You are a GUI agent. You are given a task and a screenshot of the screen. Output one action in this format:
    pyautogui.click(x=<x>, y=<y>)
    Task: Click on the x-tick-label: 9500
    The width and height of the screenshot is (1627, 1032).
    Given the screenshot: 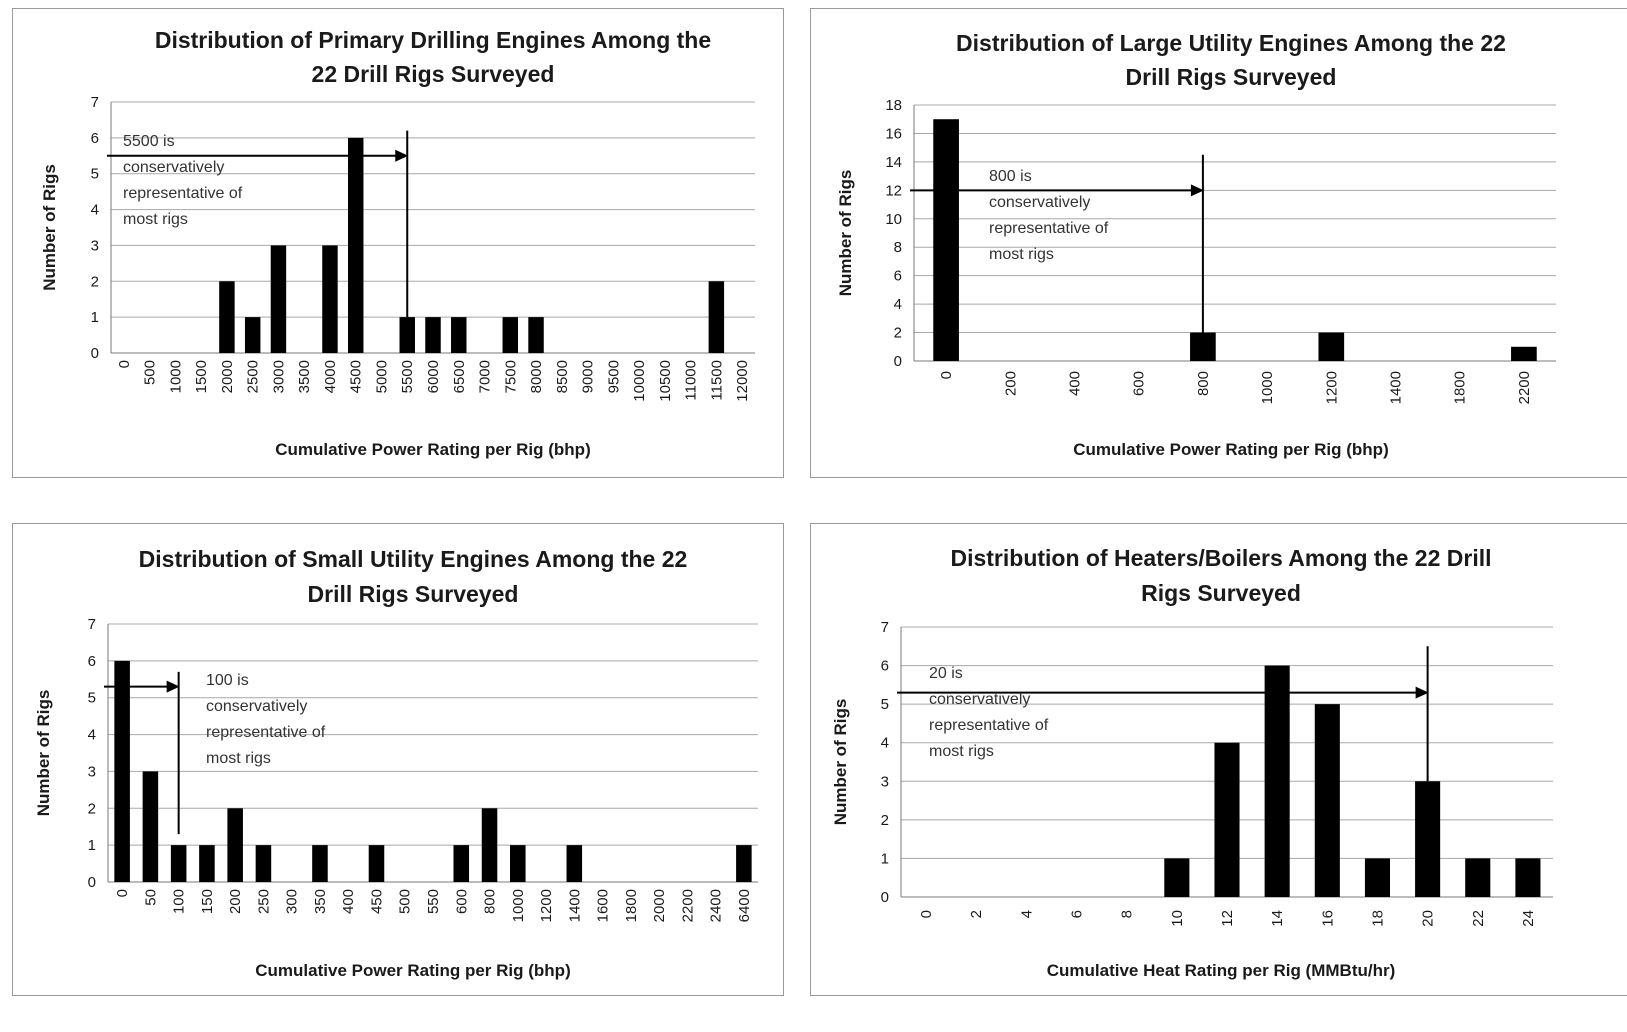 What is the action you would take?
    pyautogui.click(x=613, y=376)
    